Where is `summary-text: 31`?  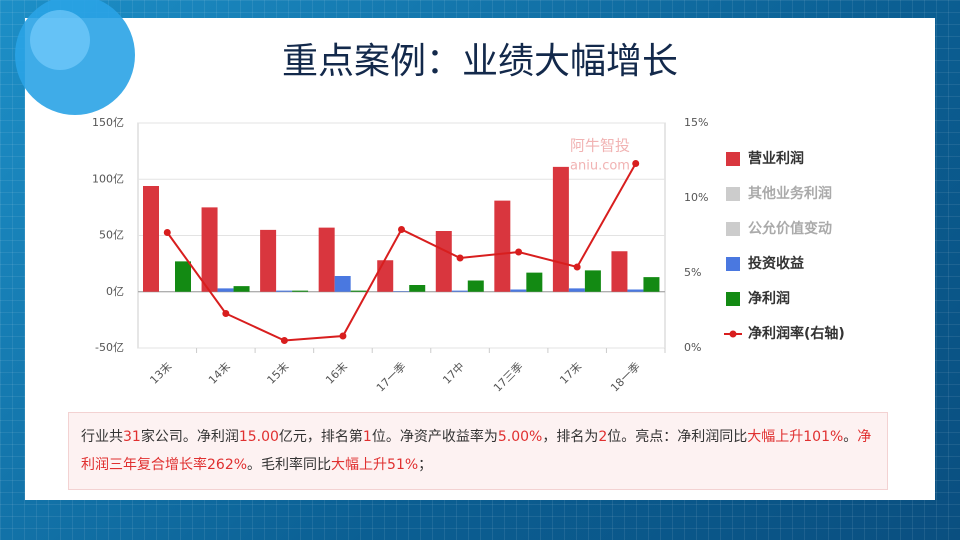 summary-text: 31 is located at coordinates (132, 437).